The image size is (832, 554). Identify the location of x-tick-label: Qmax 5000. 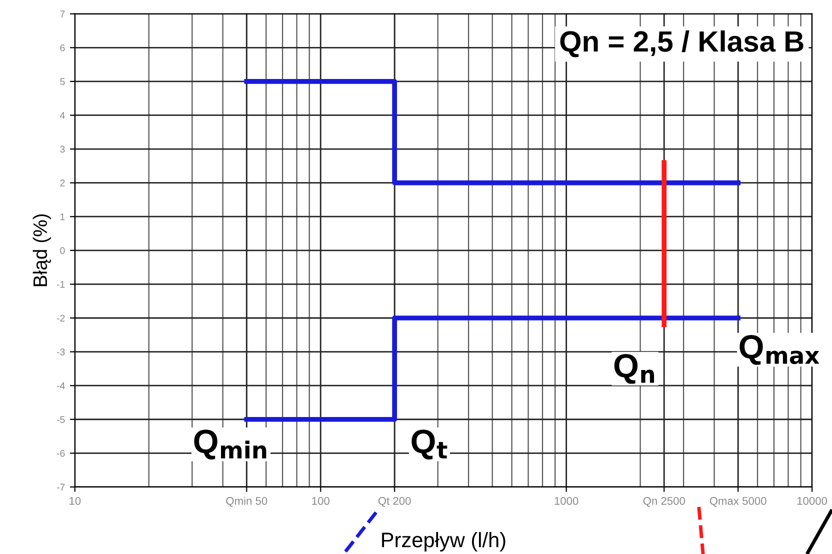
(738, 501).